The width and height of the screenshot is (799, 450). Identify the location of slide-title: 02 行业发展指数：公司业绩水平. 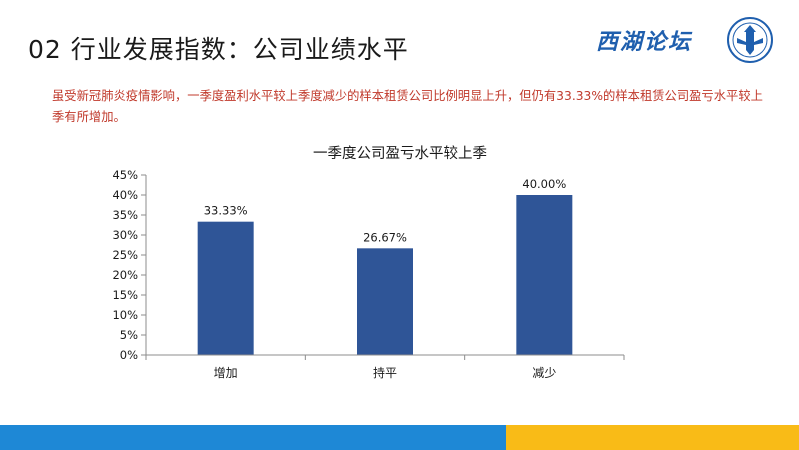
(218, 49).